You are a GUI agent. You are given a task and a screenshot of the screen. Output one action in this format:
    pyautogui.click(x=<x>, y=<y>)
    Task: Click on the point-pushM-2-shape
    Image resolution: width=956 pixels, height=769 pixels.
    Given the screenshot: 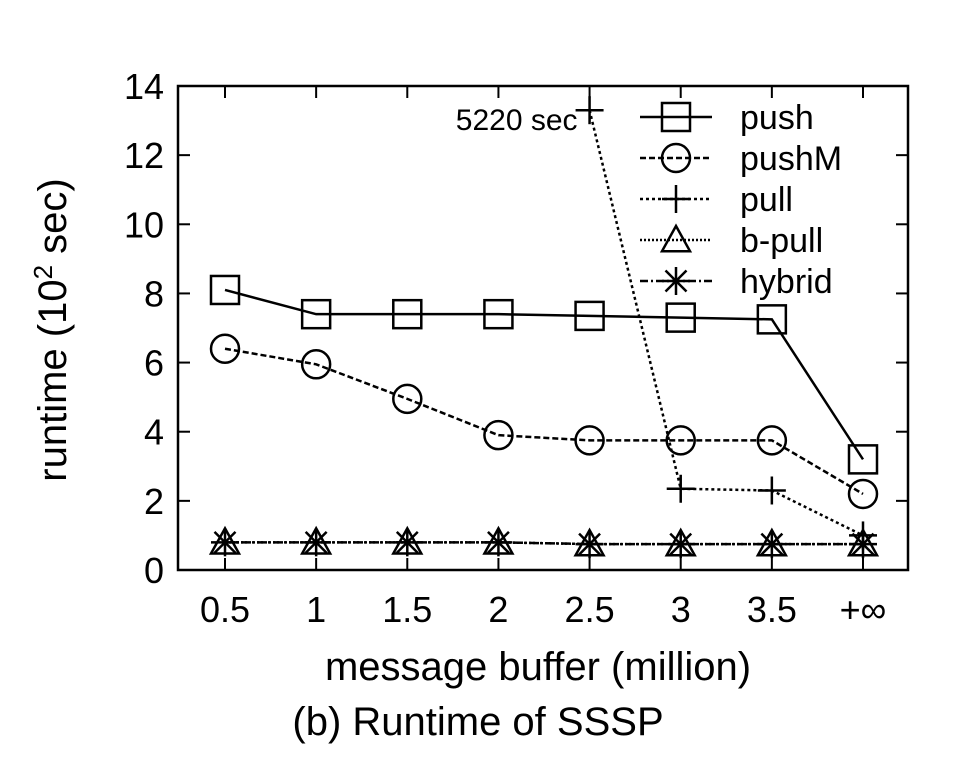 What is the action you would take?
    pyautogui.click(x=498, y=435)
    